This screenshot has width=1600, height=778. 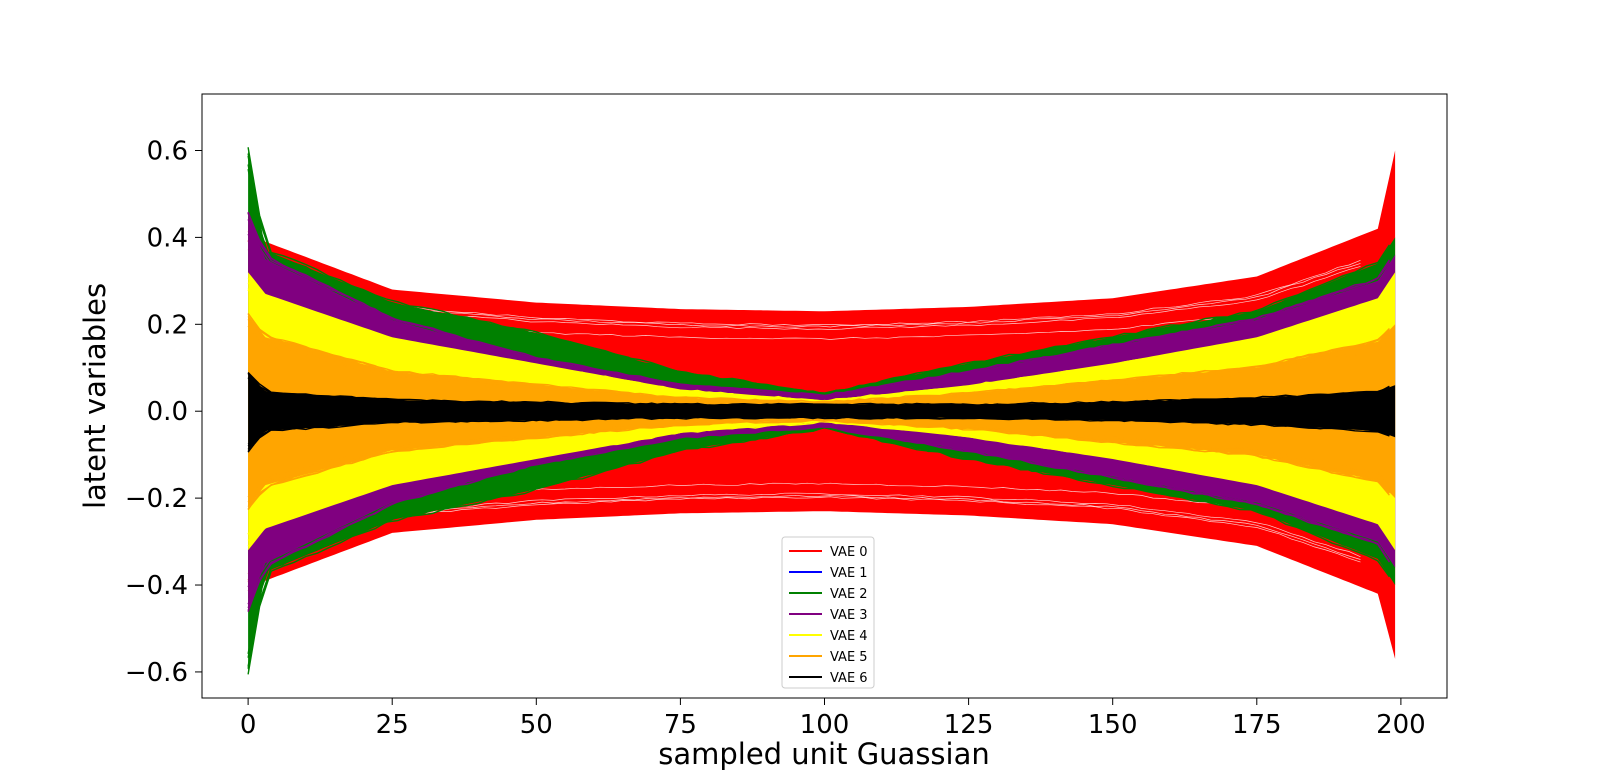 What do you see at coordinates (828, 552) in the screenshot?
I see `legend-item: VAE 0` at bounding box center [828, 552].